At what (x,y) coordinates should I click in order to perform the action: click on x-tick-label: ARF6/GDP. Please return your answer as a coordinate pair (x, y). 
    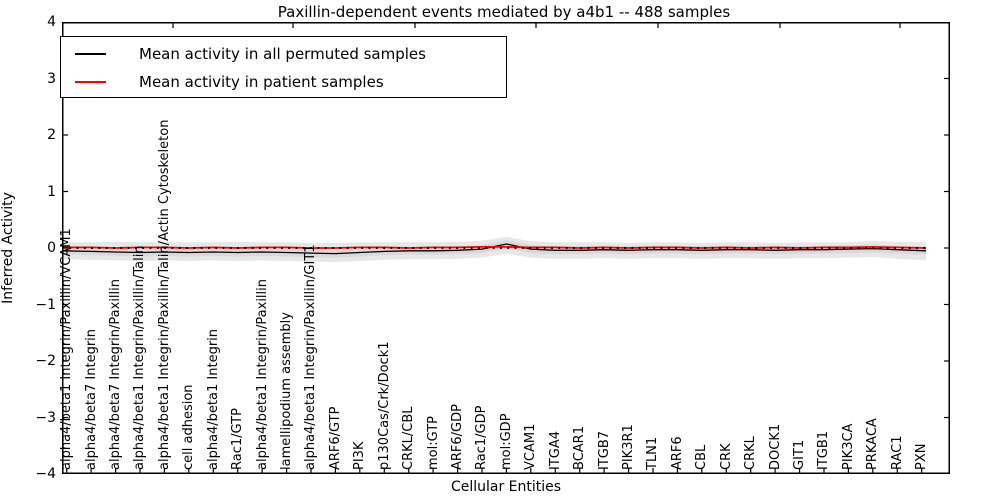
    Looking at the image, I should click on (458, 437).